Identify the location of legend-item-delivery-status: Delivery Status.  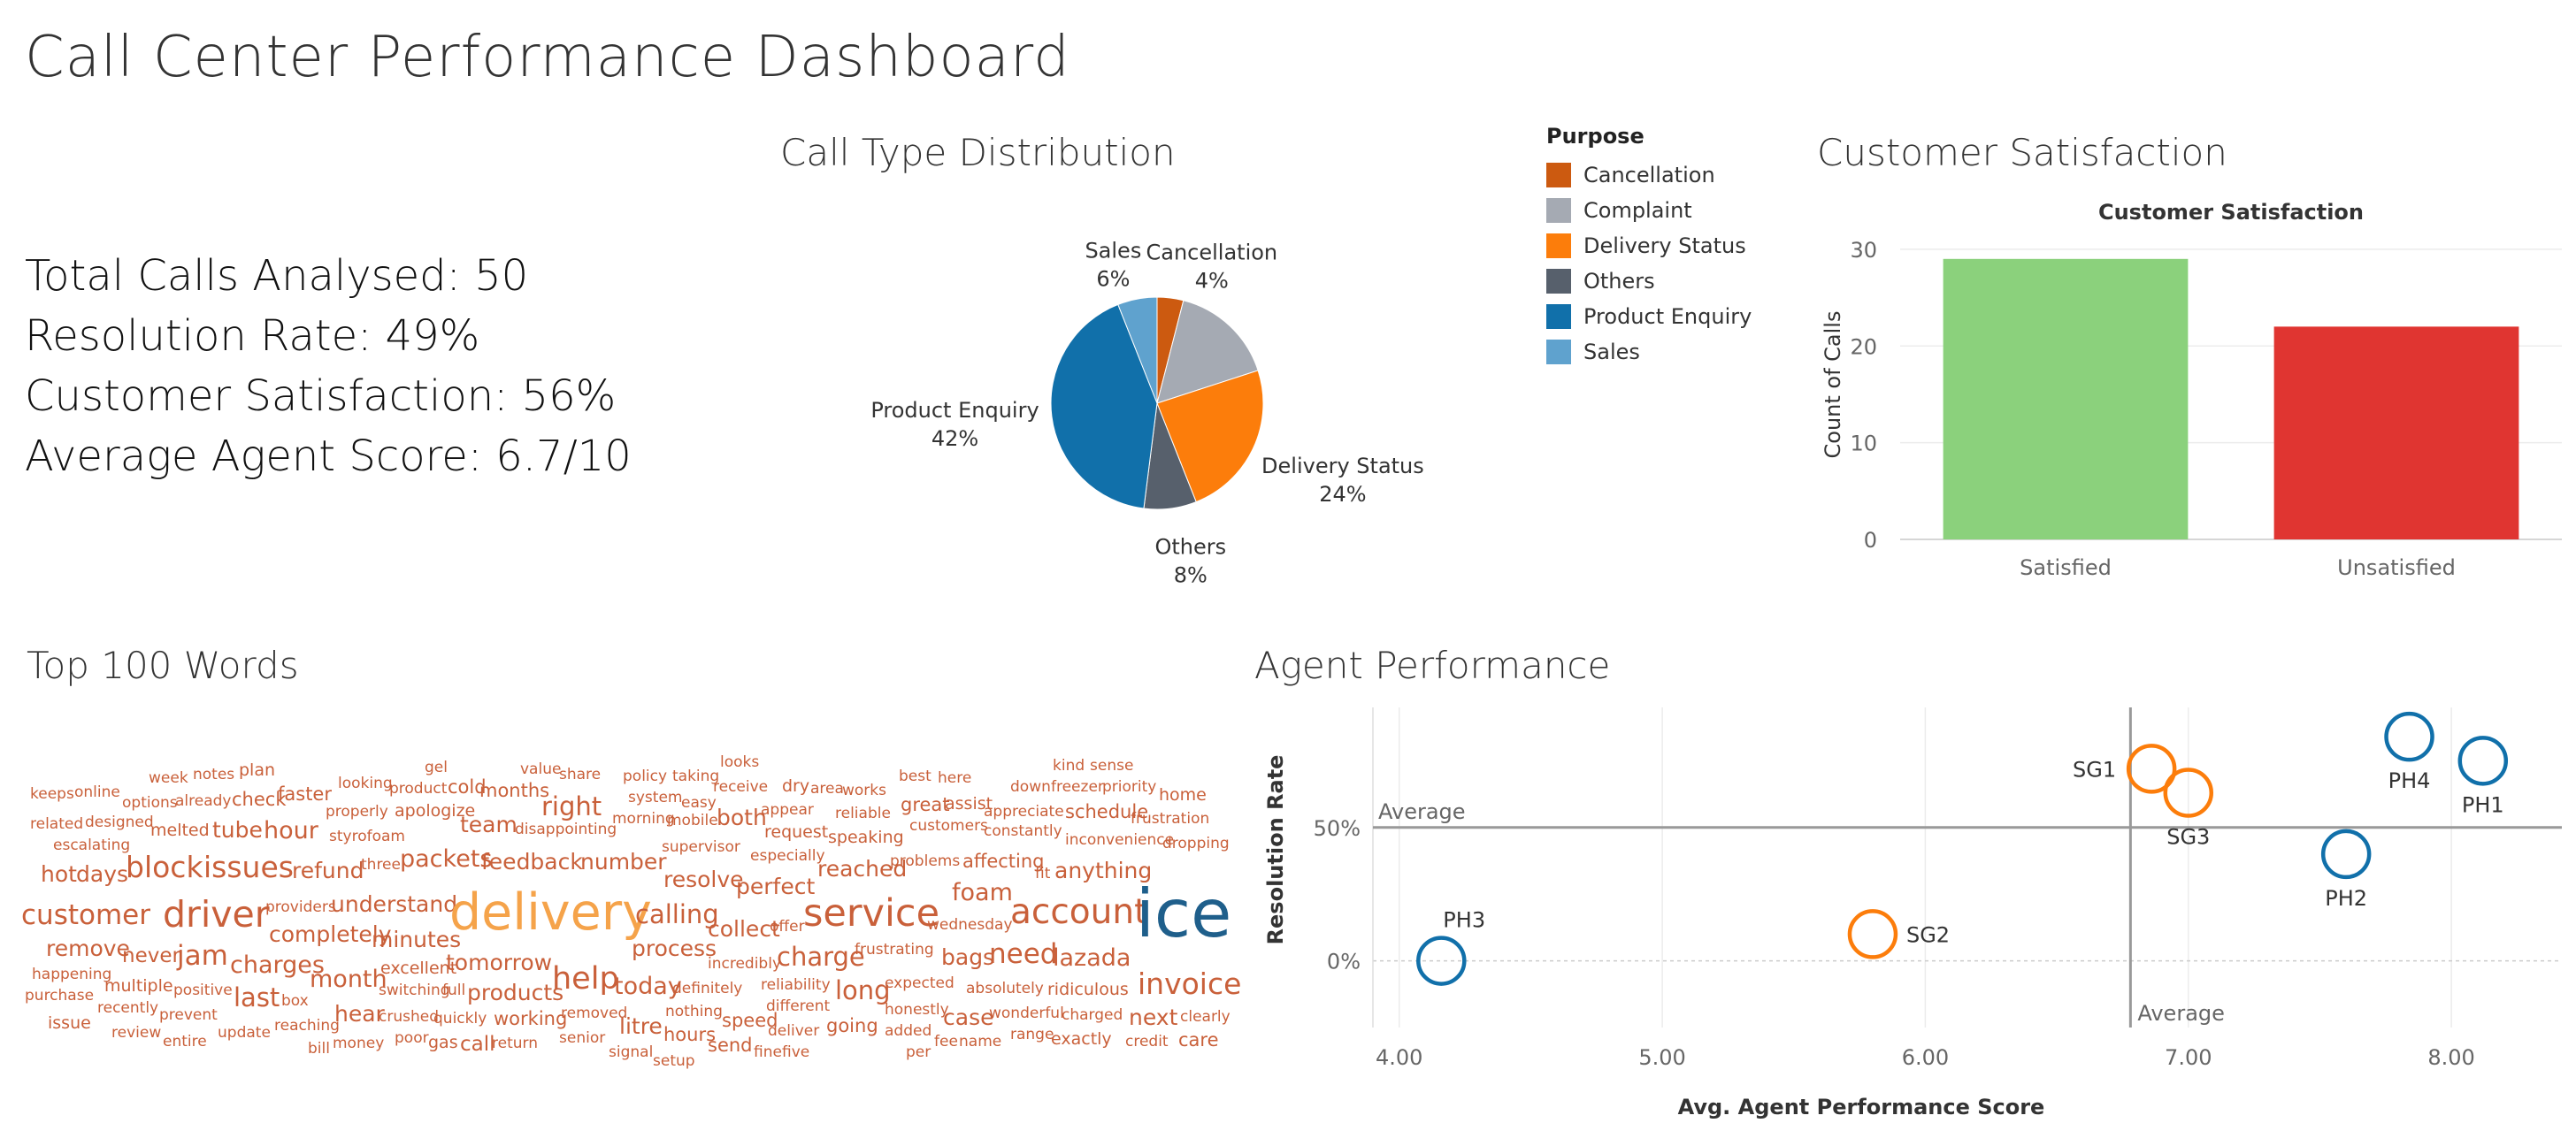
(1649, 246).